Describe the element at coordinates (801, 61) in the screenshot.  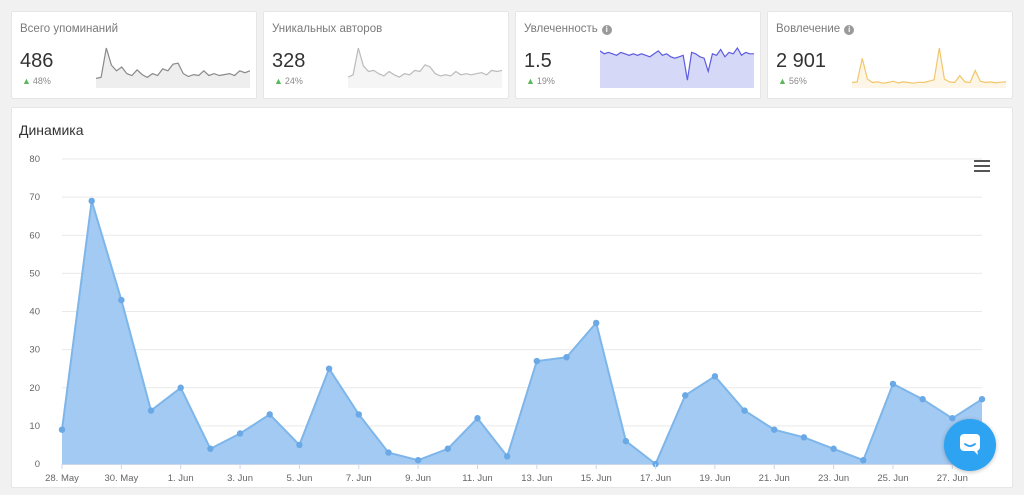
I see `kpi-value: 2 901` at that location.